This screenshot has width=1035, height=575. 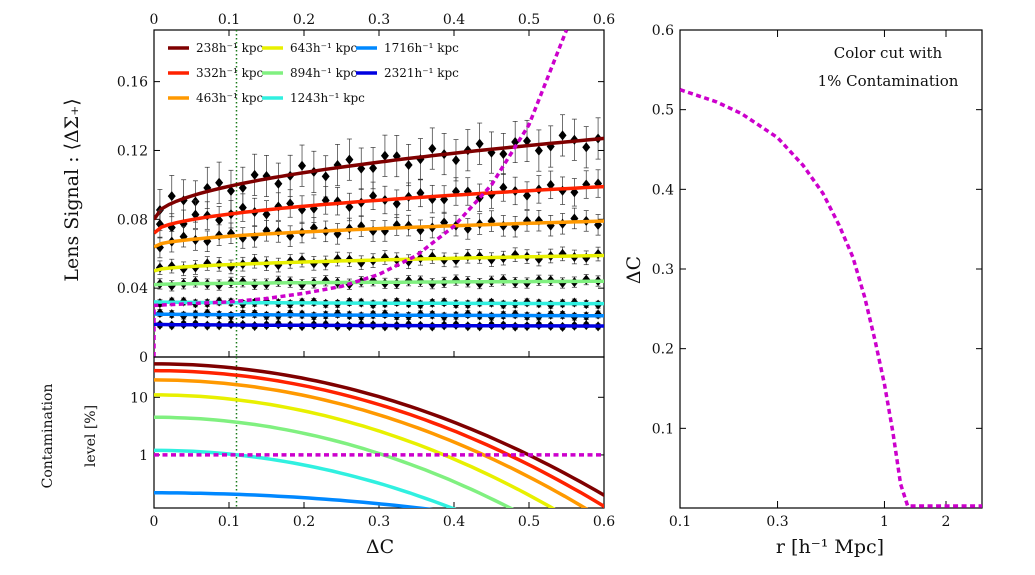 I want to click on right-ytick-label: 0.3, so click(x=663, y=270).